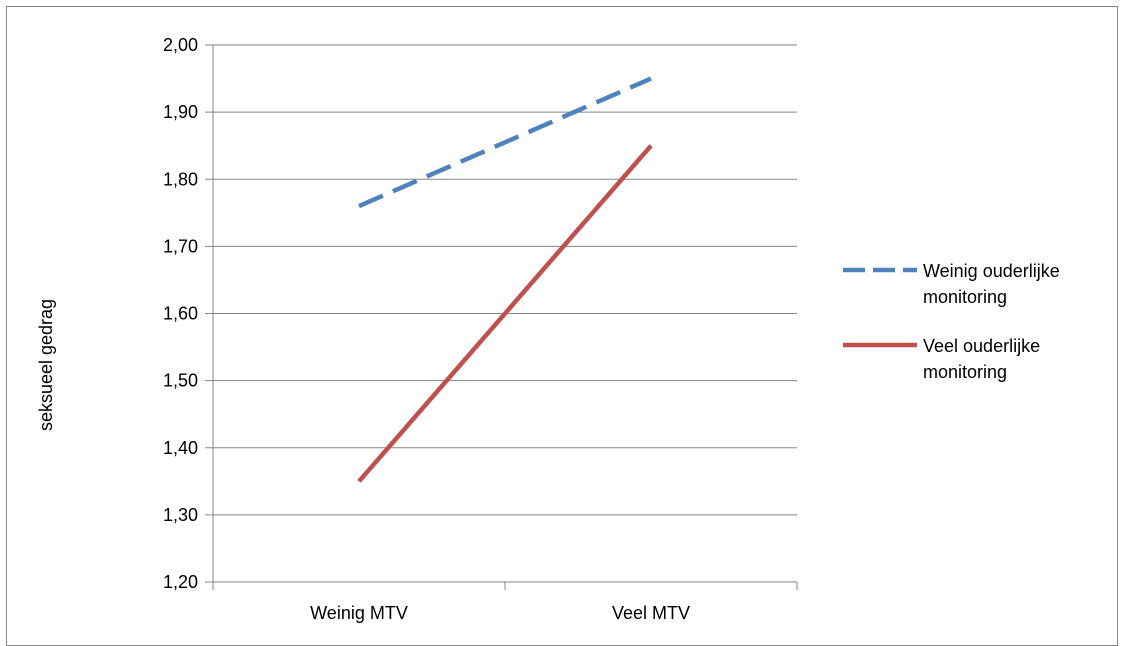 The height and width of the screenshot is (646, 1121). Describe the element at coordinates (651, 613) in the screenshot. I see `x-tick-label: Veel MTV` at that location.